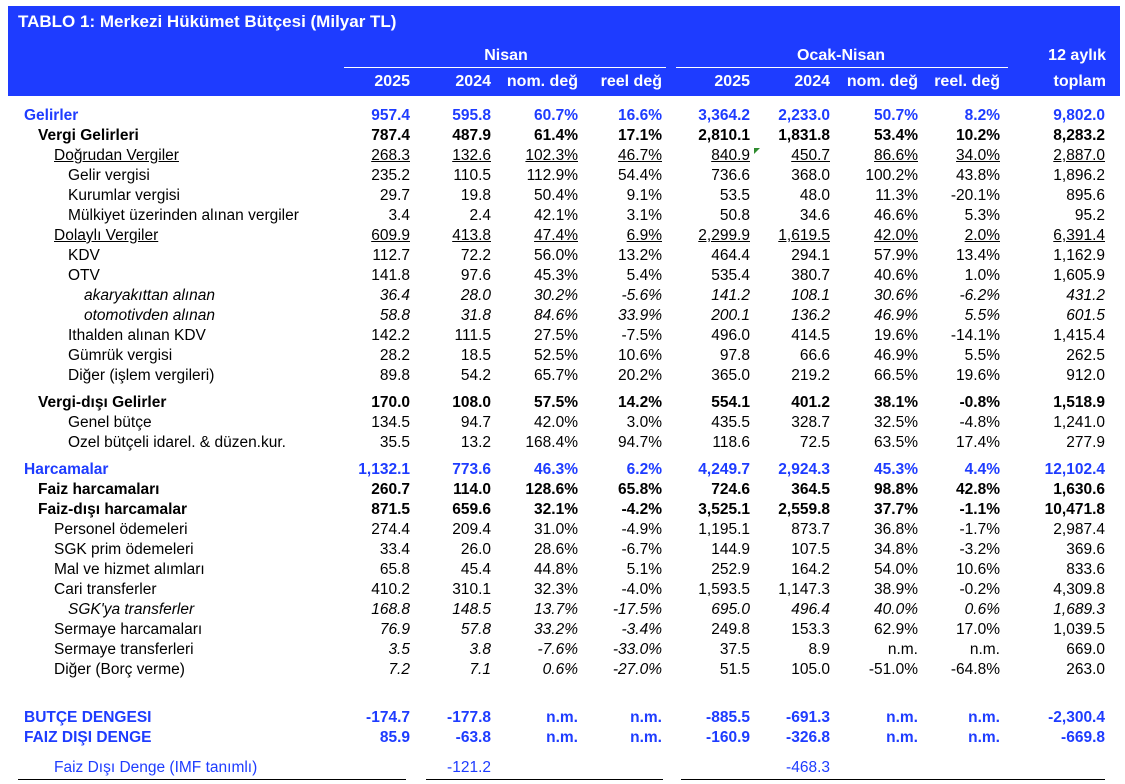 This screenshot has width=1125, height=784. Describe the element at coordinates (896, 629) in the screenshot. I see `cell-value: 62.9%` at that location.